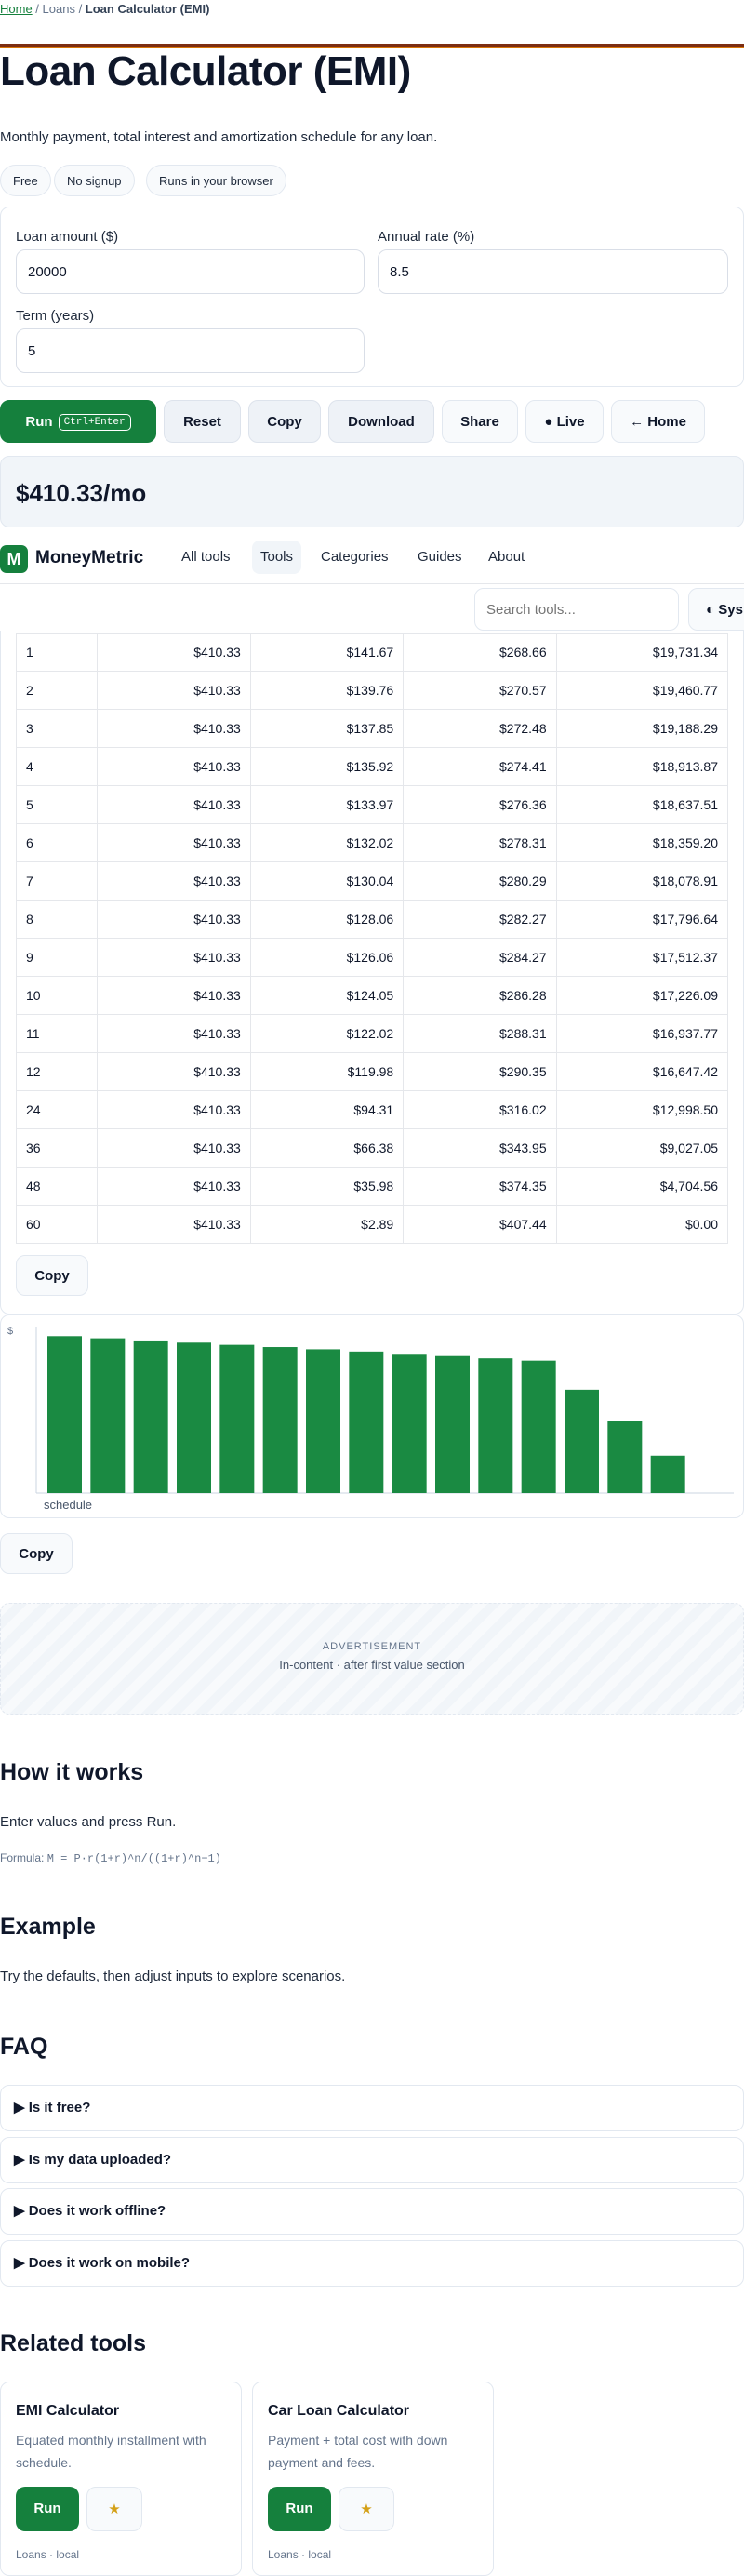 This screenshot has width=744, height=2576. Describe the element at coordinates (642, 881) in the screenshot. I see `cell-balance: $18,078.91` at that location.